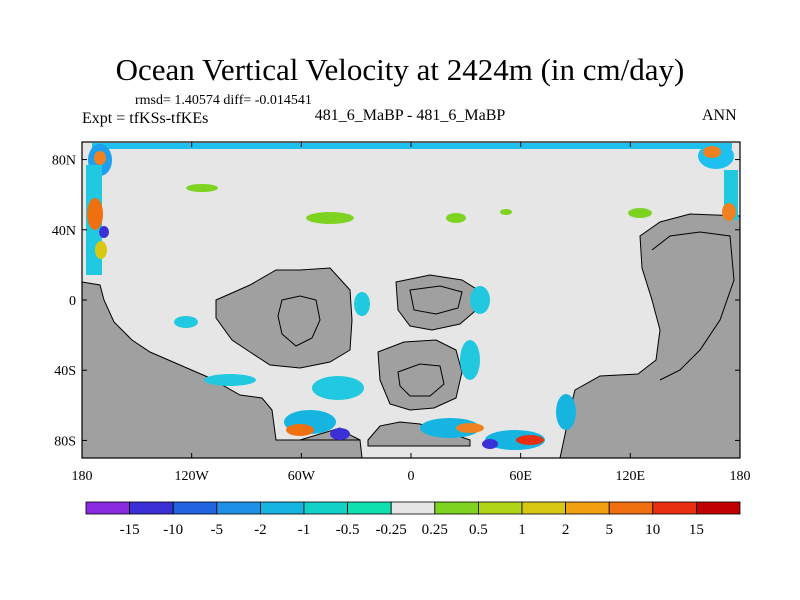  I want to click on colorbar-label: 1, so click(522, 530).